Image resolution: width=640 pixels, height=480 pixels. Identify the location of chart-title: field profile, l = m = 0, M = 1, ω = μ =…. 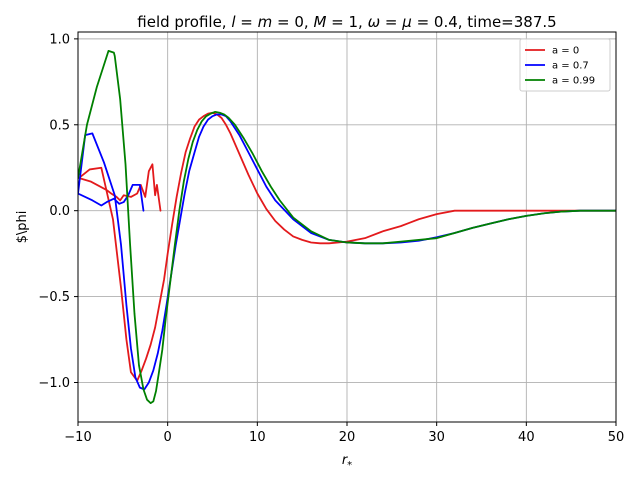
(346, 22).